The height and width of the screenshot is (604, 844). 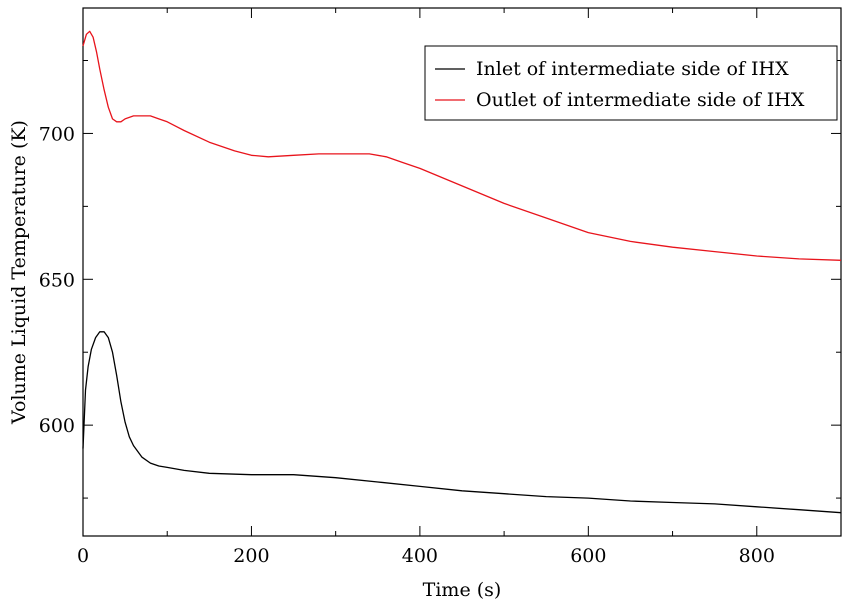 I want to click on x-axis-label: Time (s), so click(x=462, y=590).